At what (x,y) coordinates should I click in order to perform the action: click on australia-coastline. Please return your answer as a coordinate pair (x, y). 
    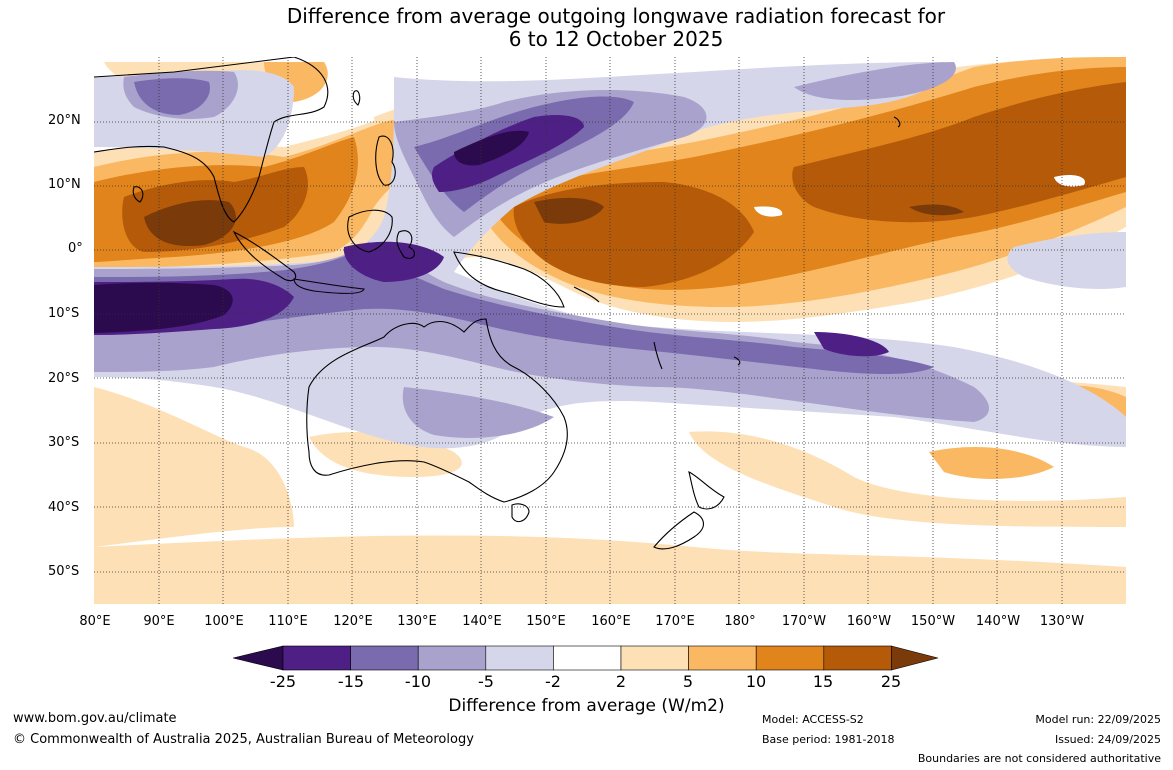
    Looking at the image, I should click on (437, 410).